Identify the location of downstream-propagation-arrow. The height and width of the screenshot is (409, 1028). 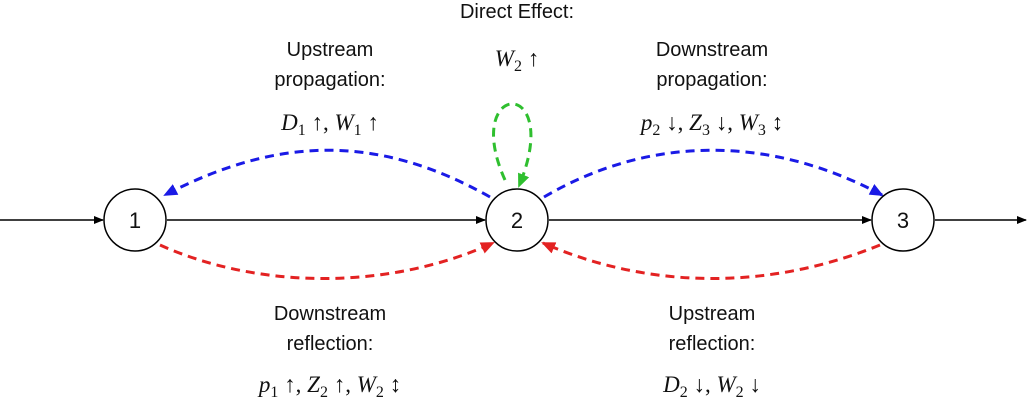
(713, 173).